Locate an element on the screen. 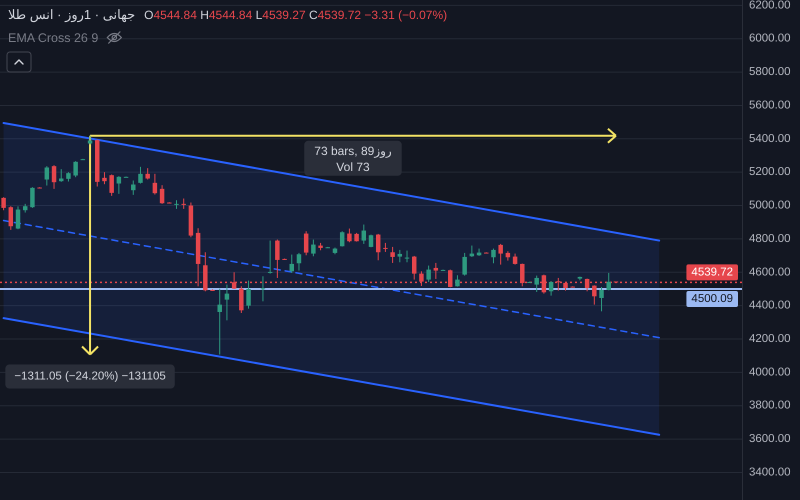 This screenshot has width=800, height=500. y-tick-label: 4400.00 is located at coordinates (770, 306).